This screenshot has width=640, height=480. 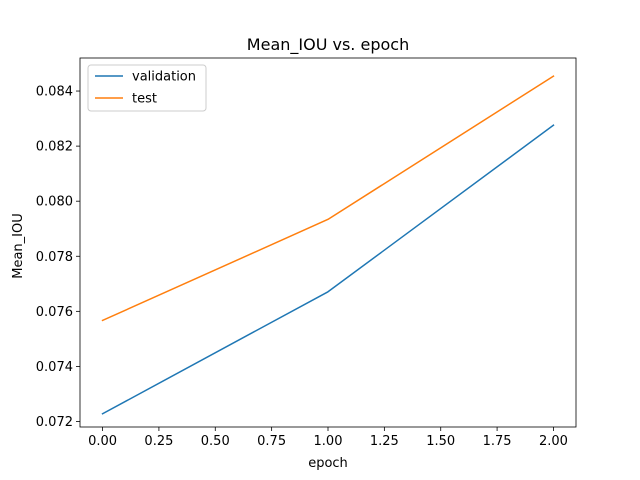 What do you see at coordinates (54, 147) in the screenshot?
I see `y-tick-label: 0.082` at bounding box center [54, 147].